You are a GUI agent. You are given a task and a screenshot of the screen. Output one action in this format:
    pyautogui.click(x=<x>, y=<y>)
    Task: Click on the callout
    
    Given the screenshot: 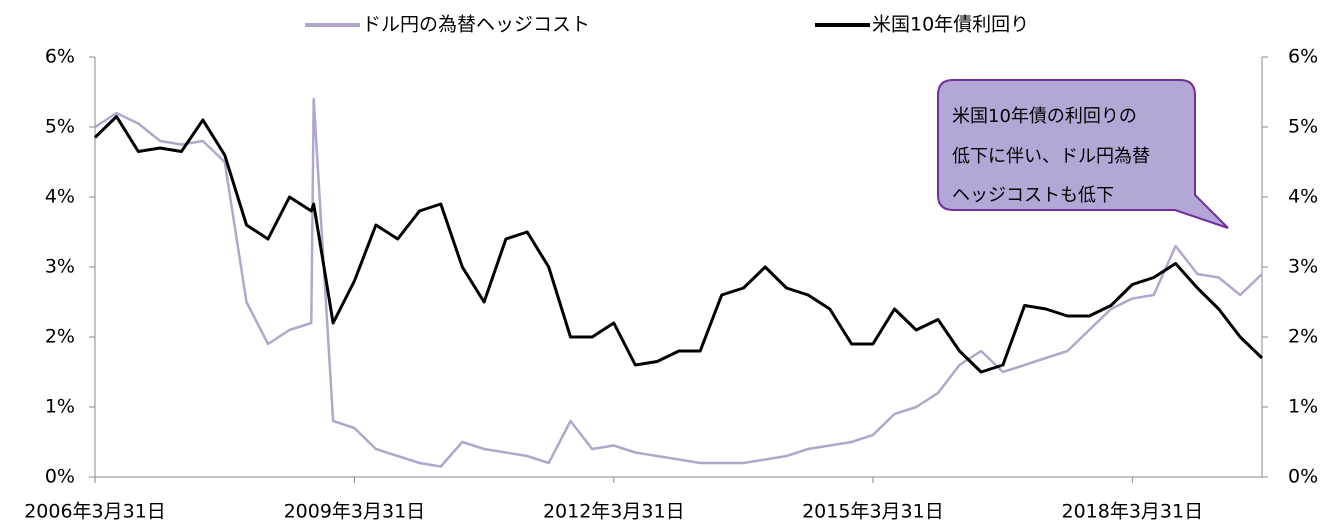 What is the action you would take?
    pyautogui.click(x=1083, y=154)
    